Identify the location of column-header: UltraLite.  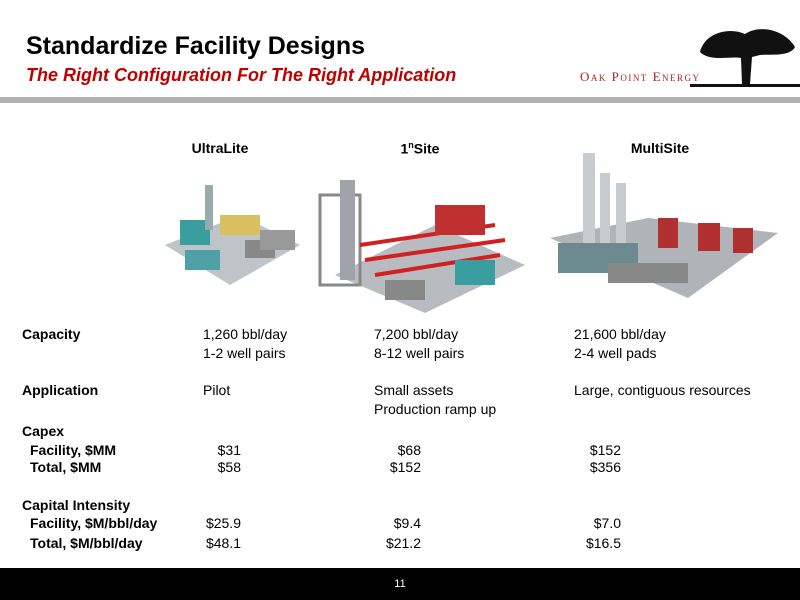
(220, 148).